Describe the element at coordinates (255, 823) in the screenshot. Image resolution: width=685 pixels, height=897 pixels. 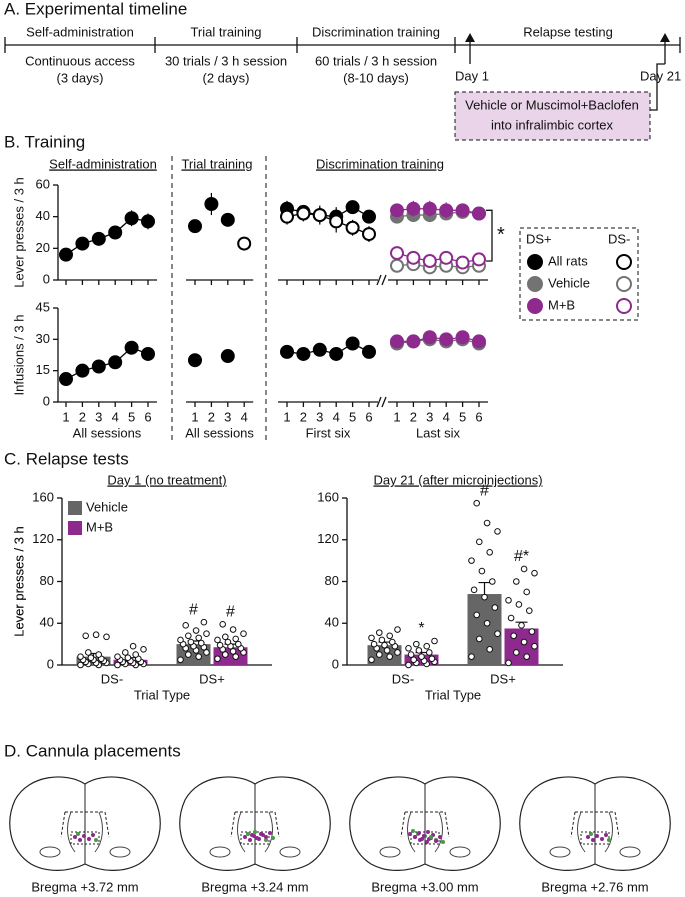
I see `brain-outline` at that location.